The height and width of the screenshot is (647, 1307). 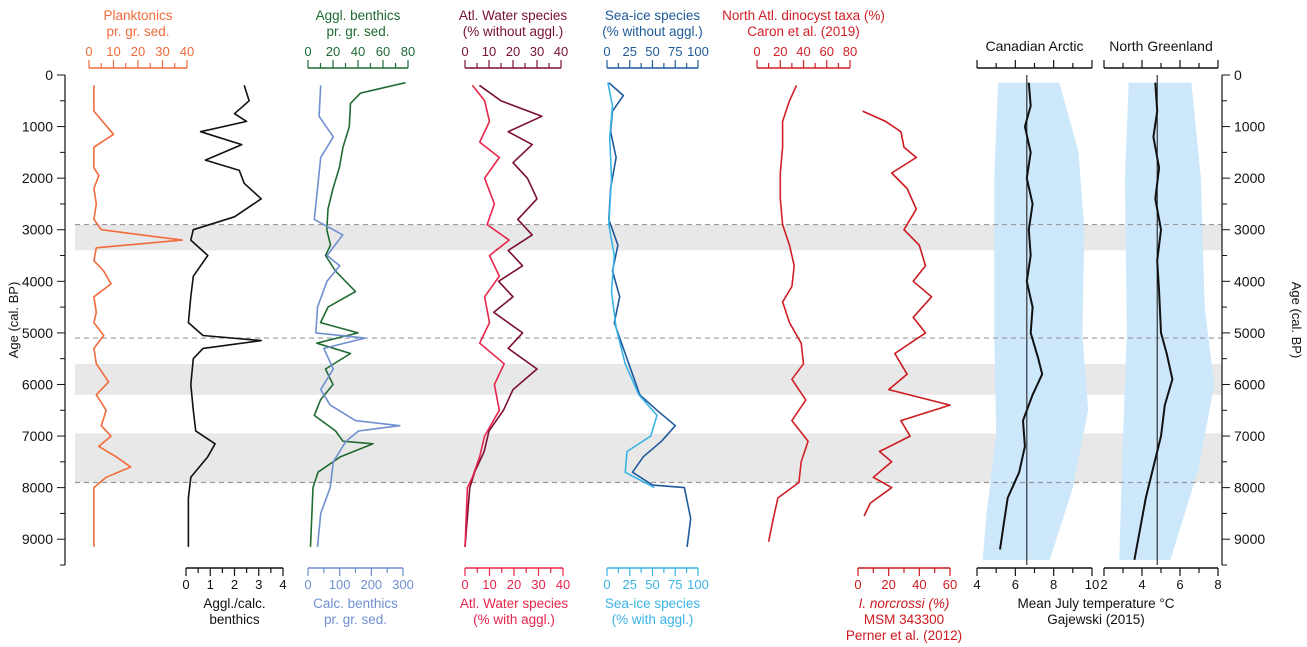 I want to click on atlw-tick-label: 20, so click(x=514, y=584).